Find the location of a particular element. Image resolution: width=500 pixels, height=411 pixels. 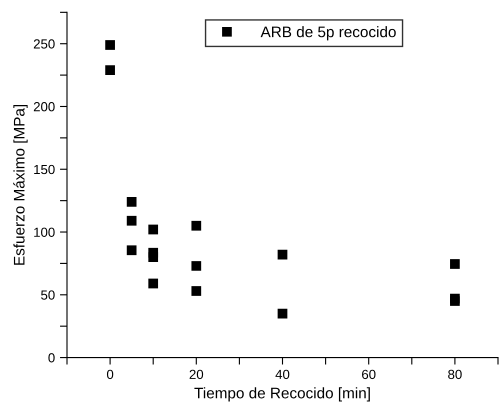

legend-label: ARB de 5p recocido is located at coordinates (328, 33).